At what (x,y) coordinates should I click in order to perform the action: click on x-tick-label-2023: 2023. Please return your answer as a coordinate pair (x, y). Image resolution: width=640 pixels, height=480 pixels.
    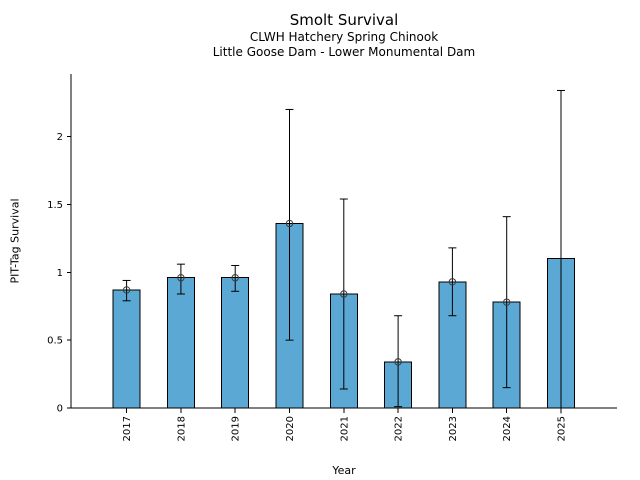
    Looking at the image, I should click on (453, 428).